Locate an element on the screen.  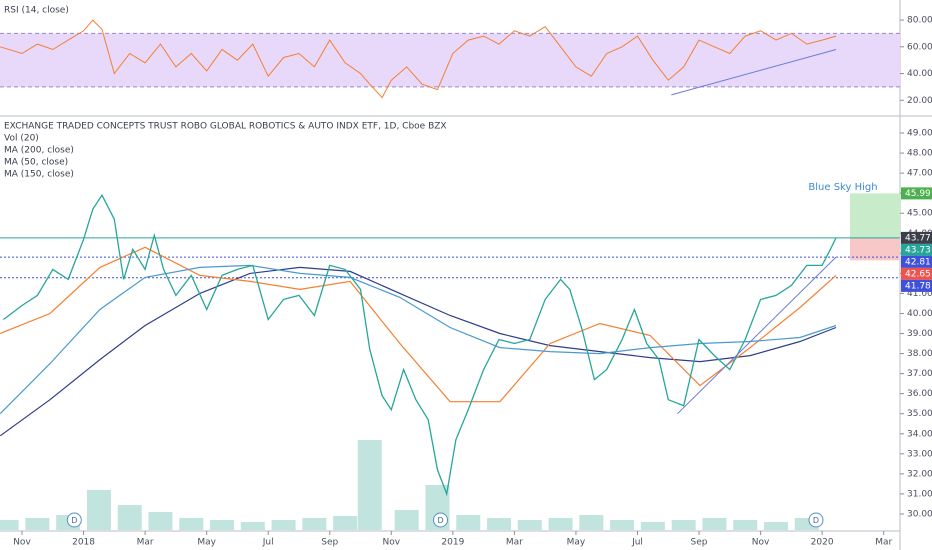
price-label: 41.78 is located at coordinates (918, 286).